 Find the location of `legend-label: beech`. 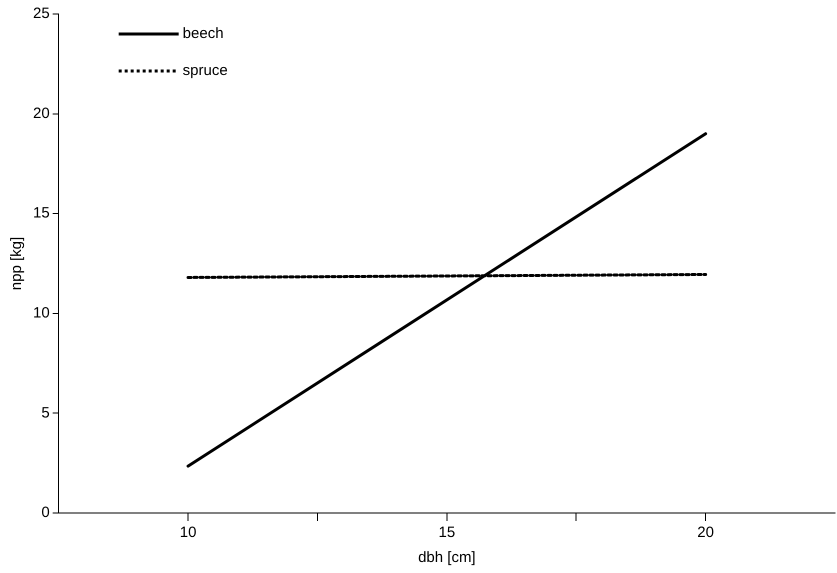

legend-label: beech is located at coordinates (203, 33).